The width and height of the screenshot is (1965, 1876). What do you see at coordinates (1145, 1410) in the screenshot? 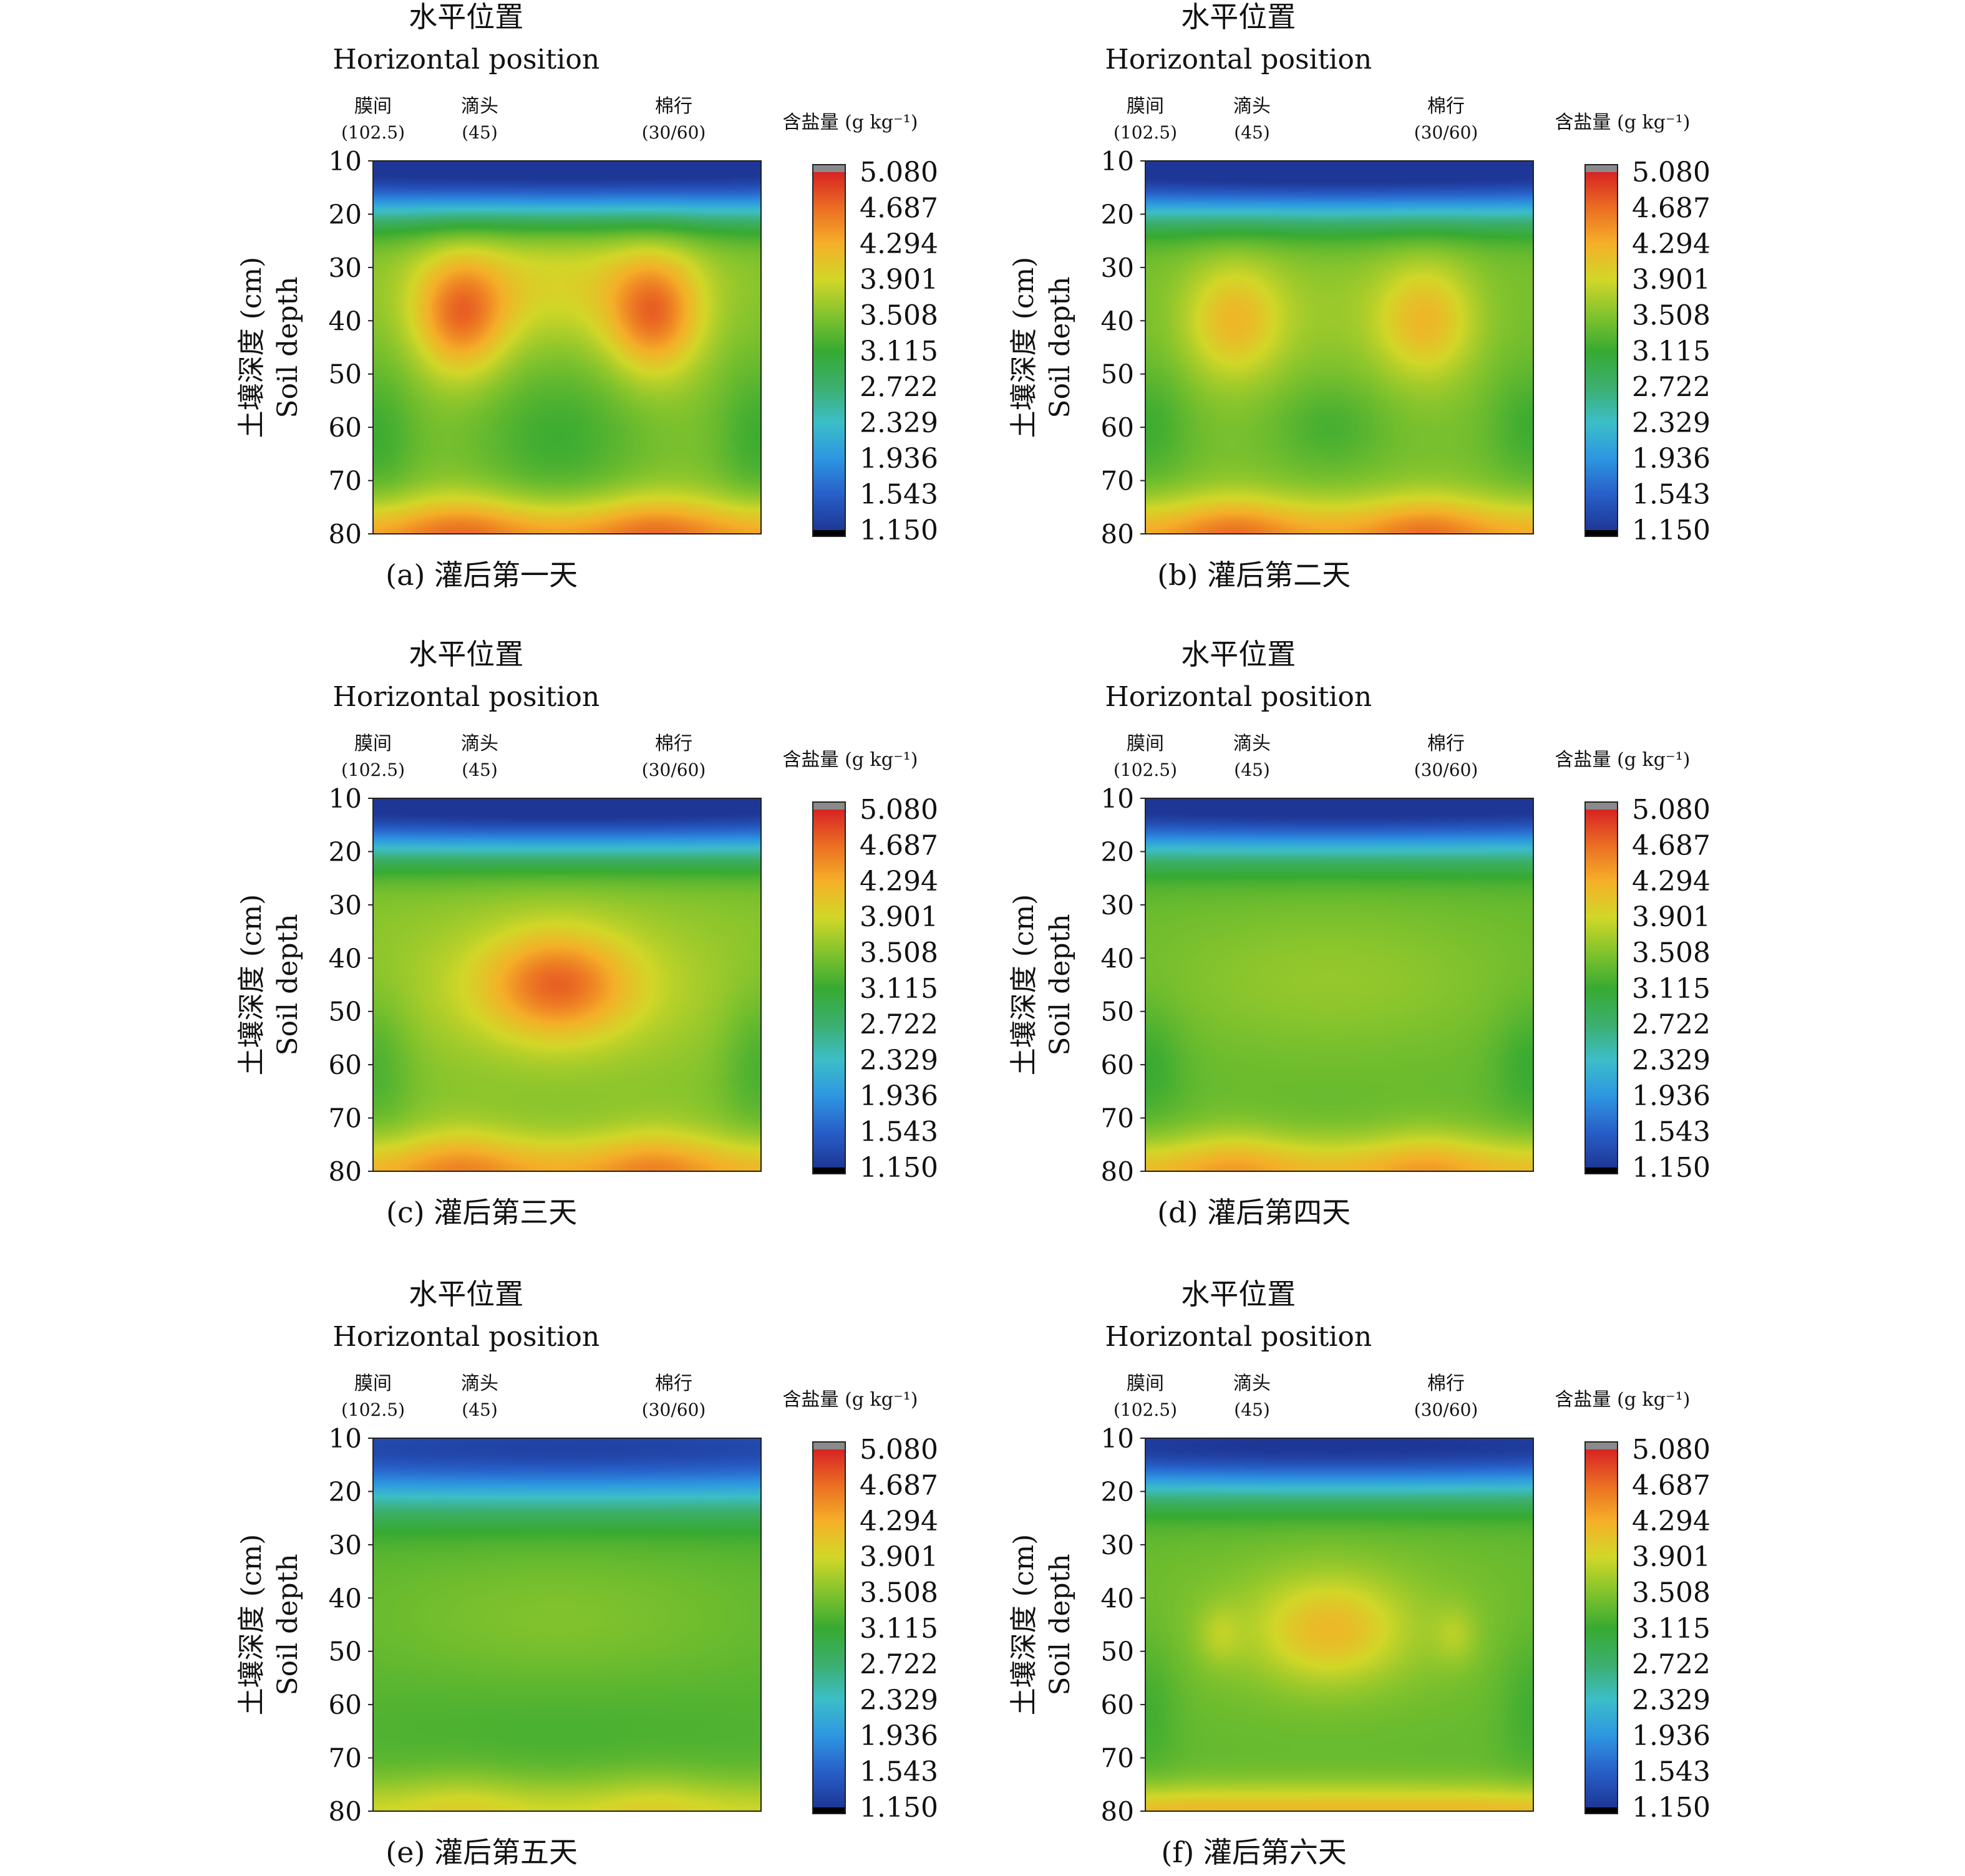
I see `top-label-value: (102.5)` at bounding box center [1145, 1410].